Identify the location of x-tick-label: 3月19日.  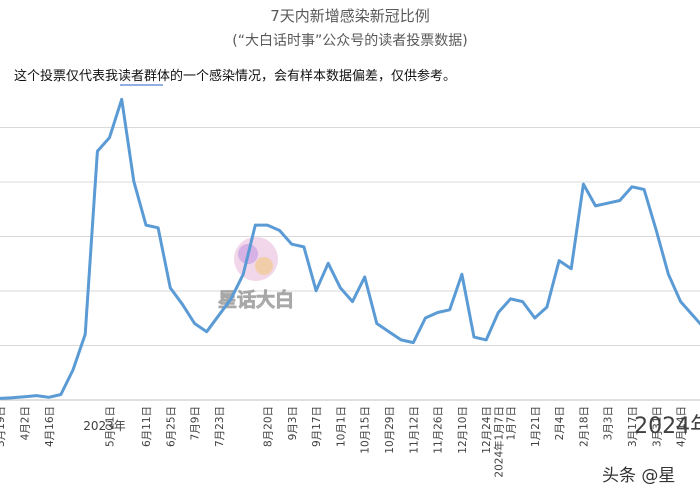
(3, 426).